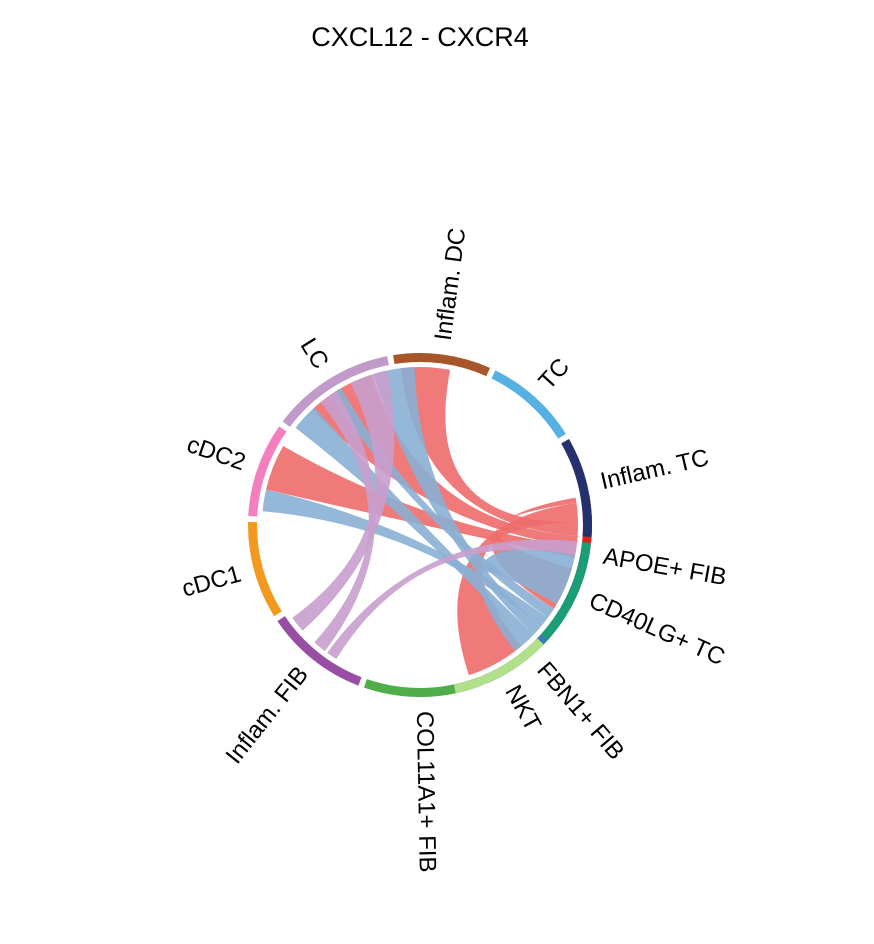 This screenshot has height=944, width=874. Describe the element at coordinates (267, 715) in the screenshot. I see `sector-label-inflam-fib: Inflam. FIB` at that location.